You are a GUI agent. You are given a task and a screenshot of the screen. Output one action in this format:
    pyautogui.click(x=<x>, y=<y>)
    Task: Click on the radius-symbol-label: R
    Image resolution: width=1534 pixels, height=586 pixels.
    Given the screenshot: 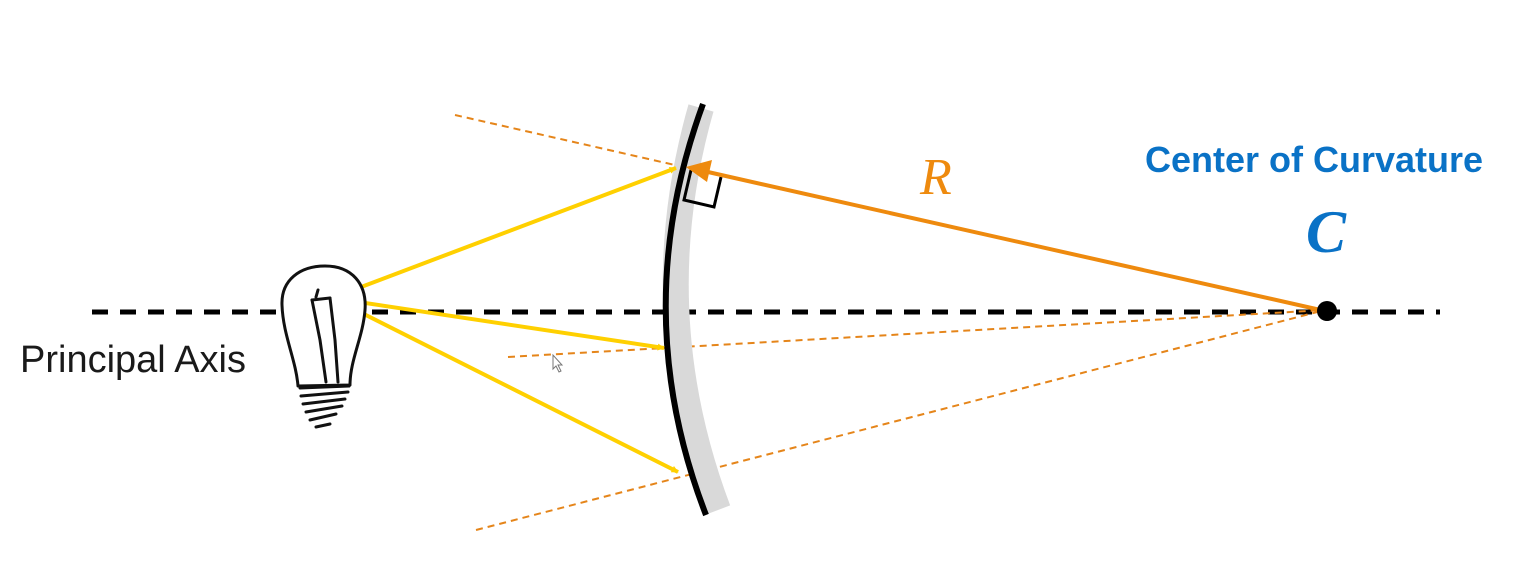 What is the action you would take?
    pyautogui.click(x=935, y=177)
    